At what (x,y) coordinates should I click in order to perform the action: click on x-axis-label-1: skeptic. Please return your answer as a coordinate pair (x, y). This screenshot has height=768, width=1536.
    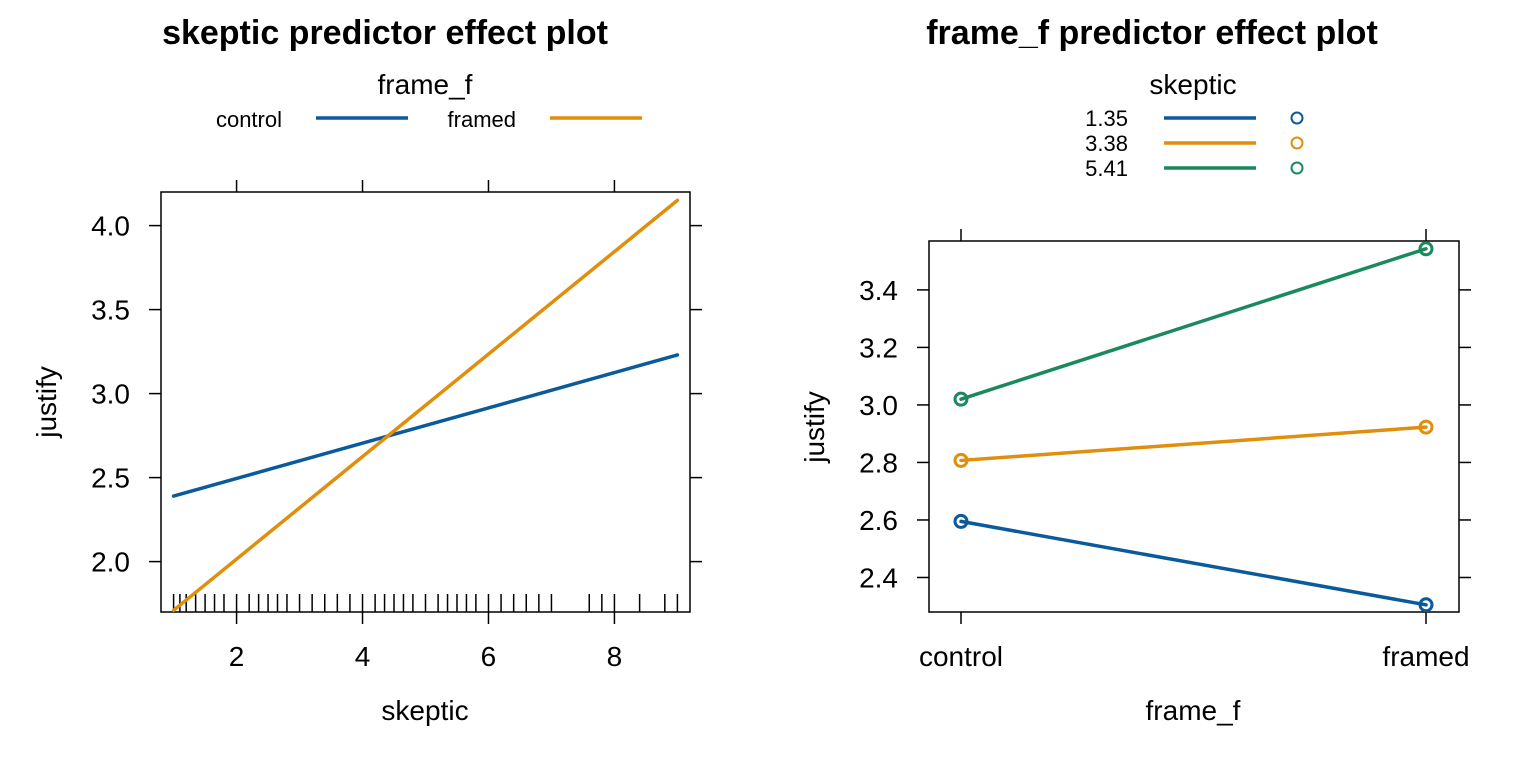
    Looking at the image, I should click on (424, 710).